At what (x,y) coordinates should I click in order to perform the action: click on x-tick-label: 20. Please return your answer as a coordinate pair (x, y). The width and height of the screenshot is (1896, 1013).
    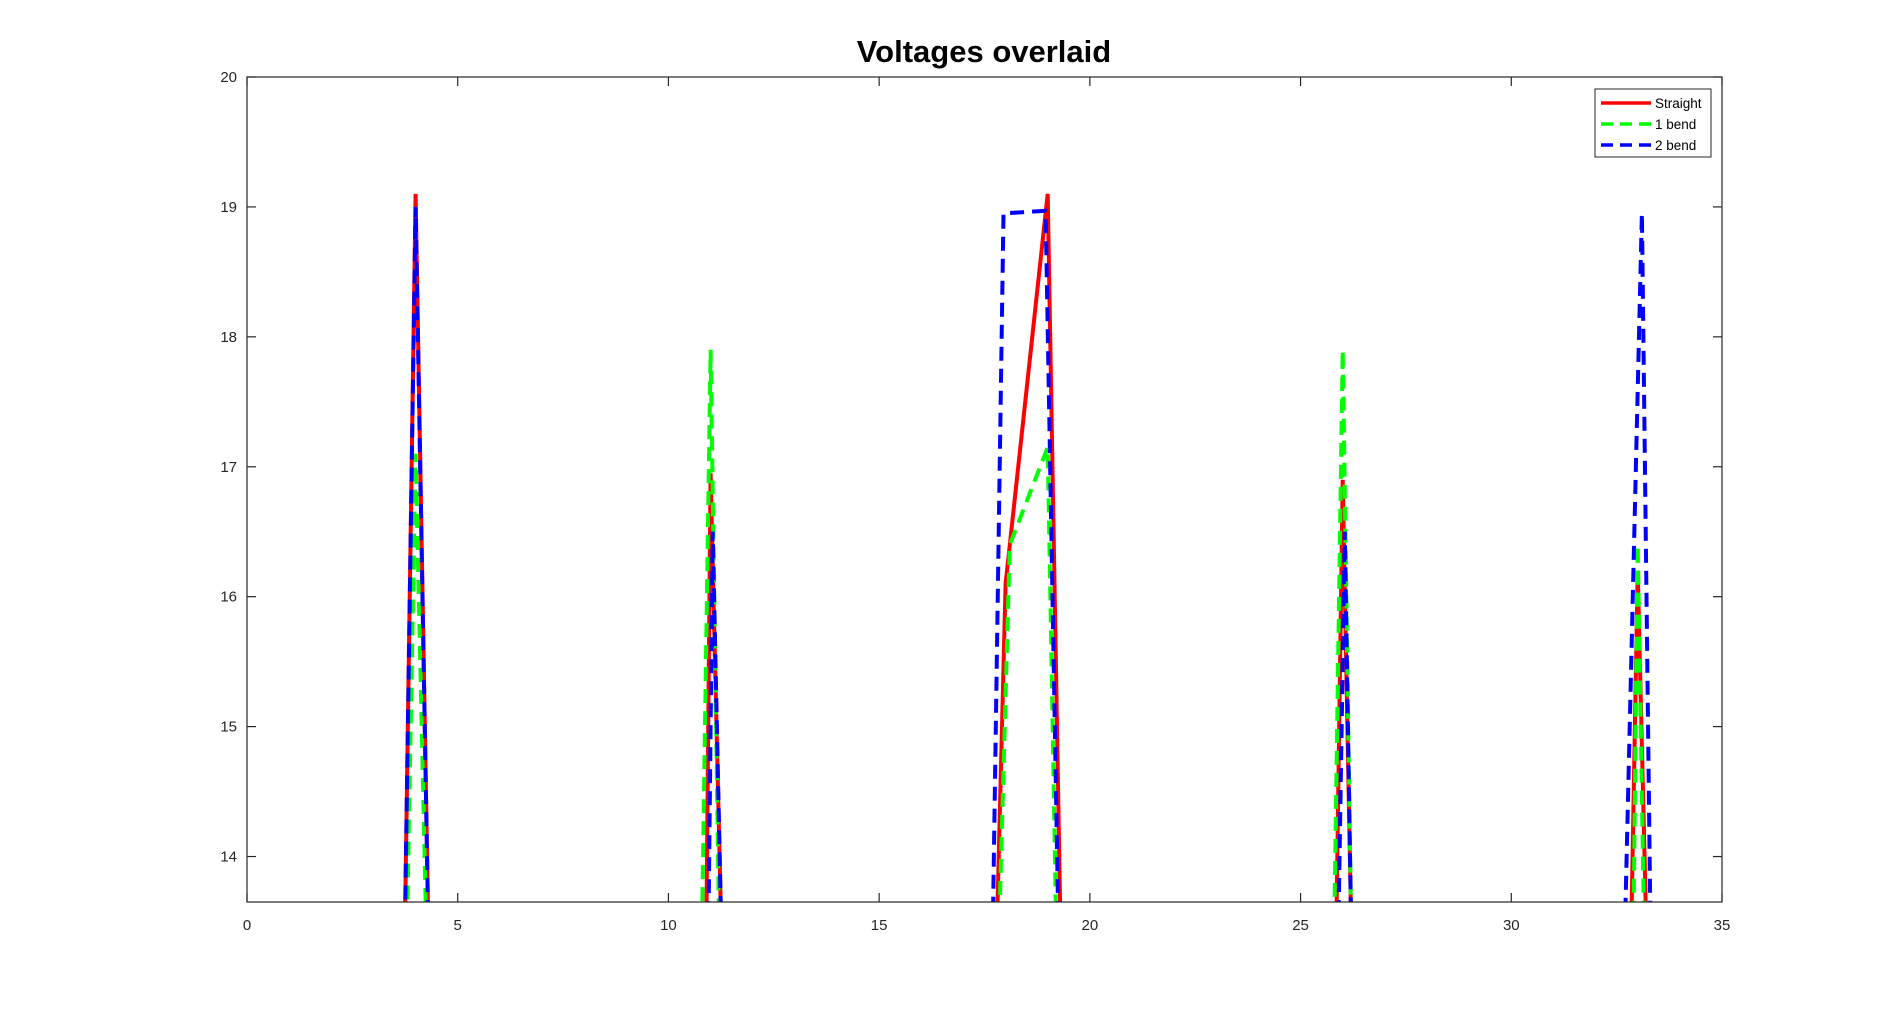
    Looking at the image, I should click on (1090, 925).